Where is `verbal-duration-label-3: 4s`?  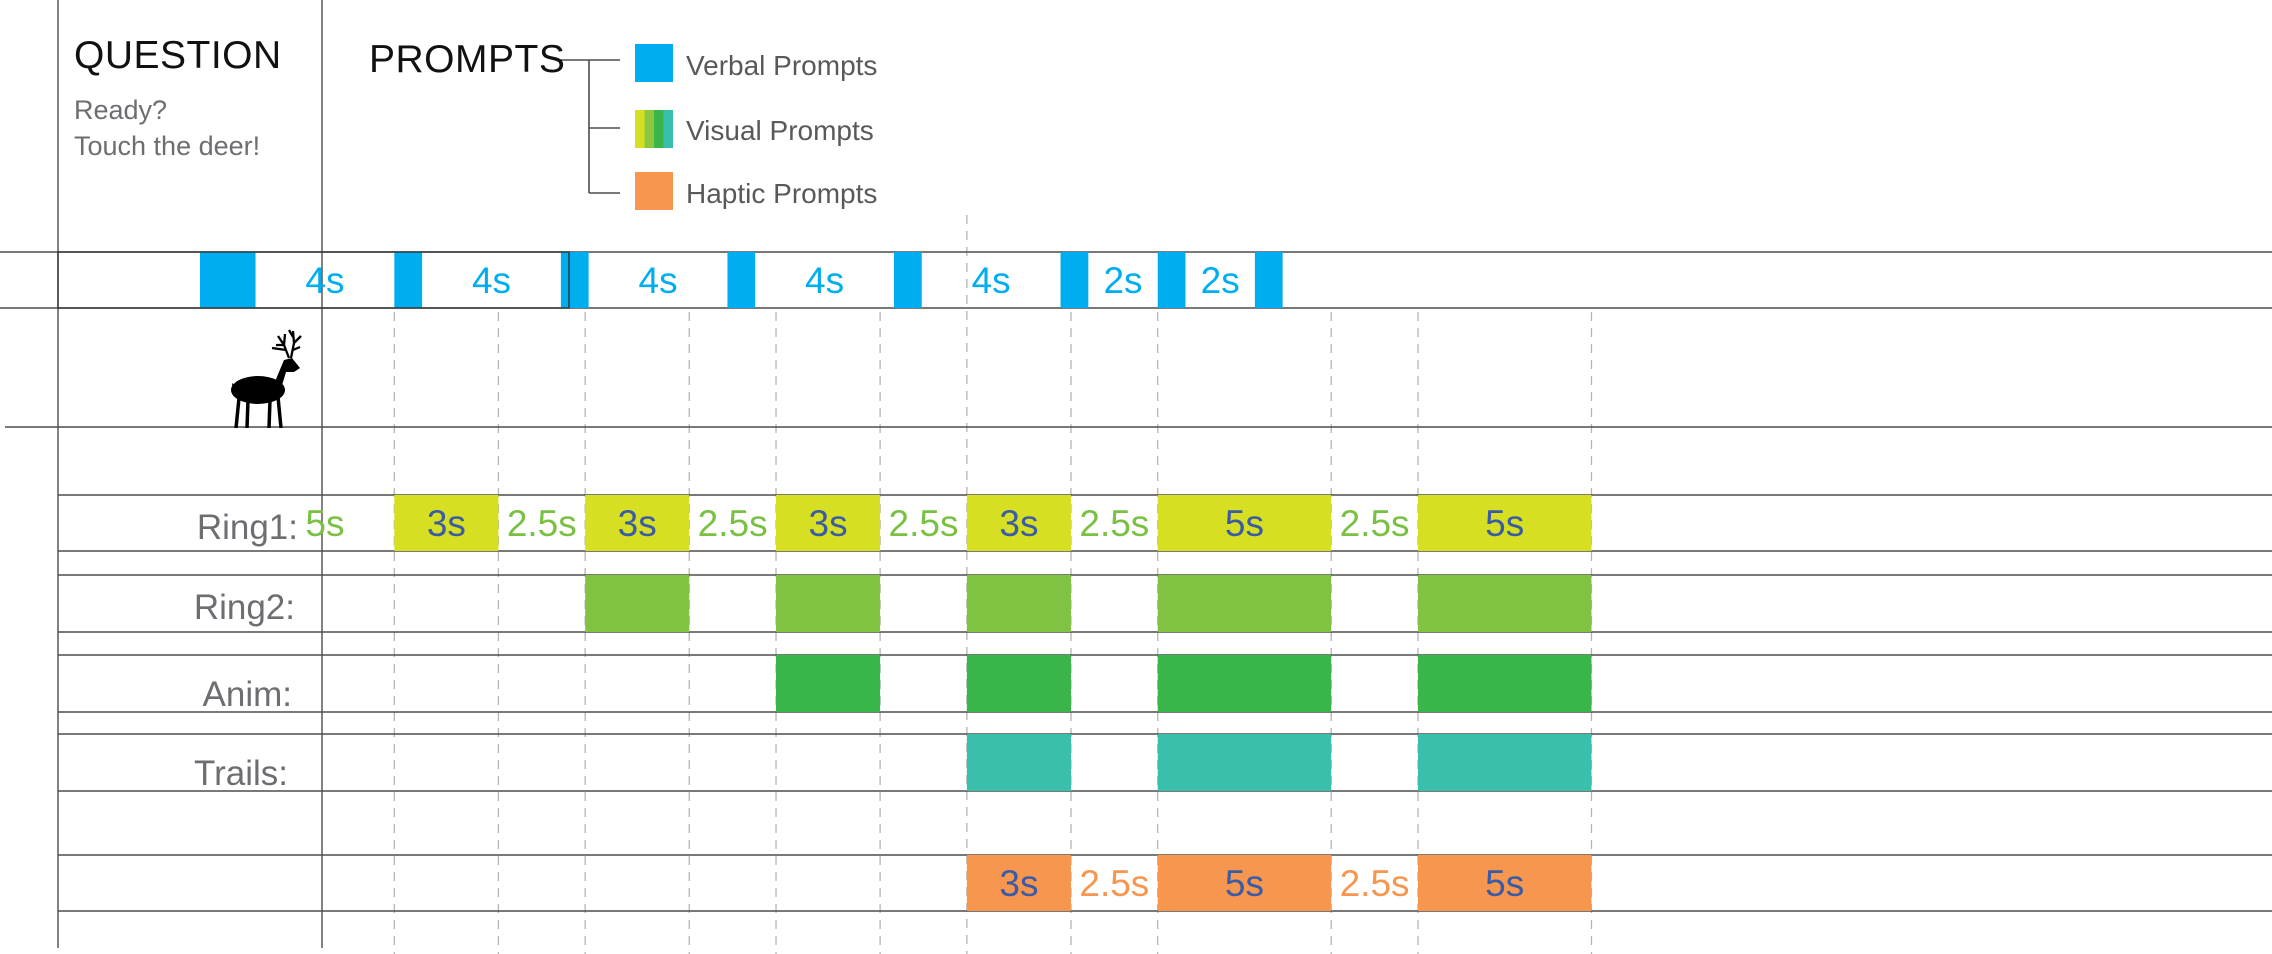
verbal-duration-label-3: 4s is located at coordinates (491, 280).